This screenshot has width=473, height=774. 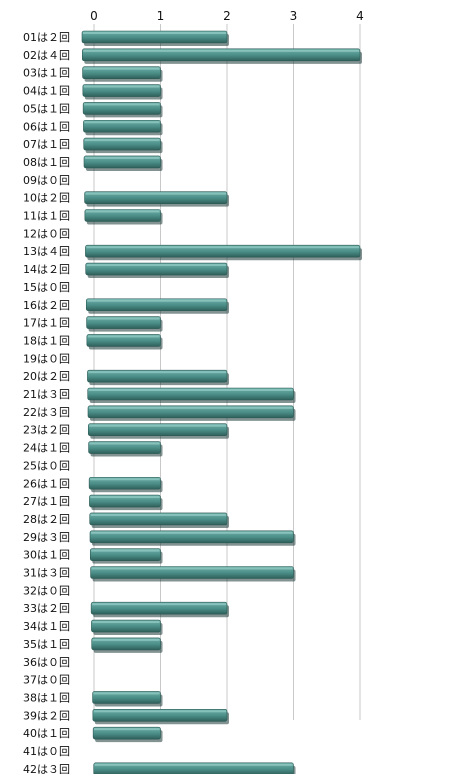 What do you see at coordinates (46, 608) in the screenshot?
I see `category-label: 33は２回` at bounding box center [46, 608].